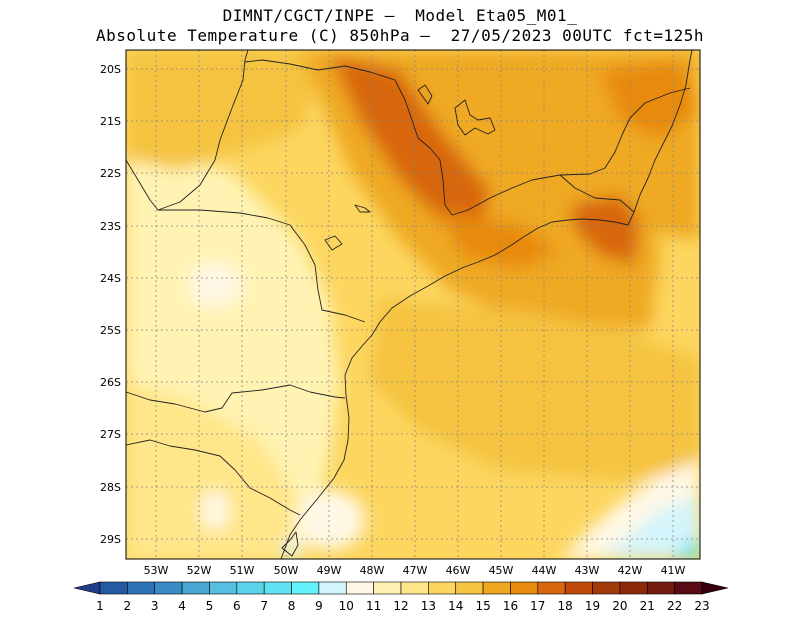  I want to click on colorbar-label: 6, so click(237, 606).